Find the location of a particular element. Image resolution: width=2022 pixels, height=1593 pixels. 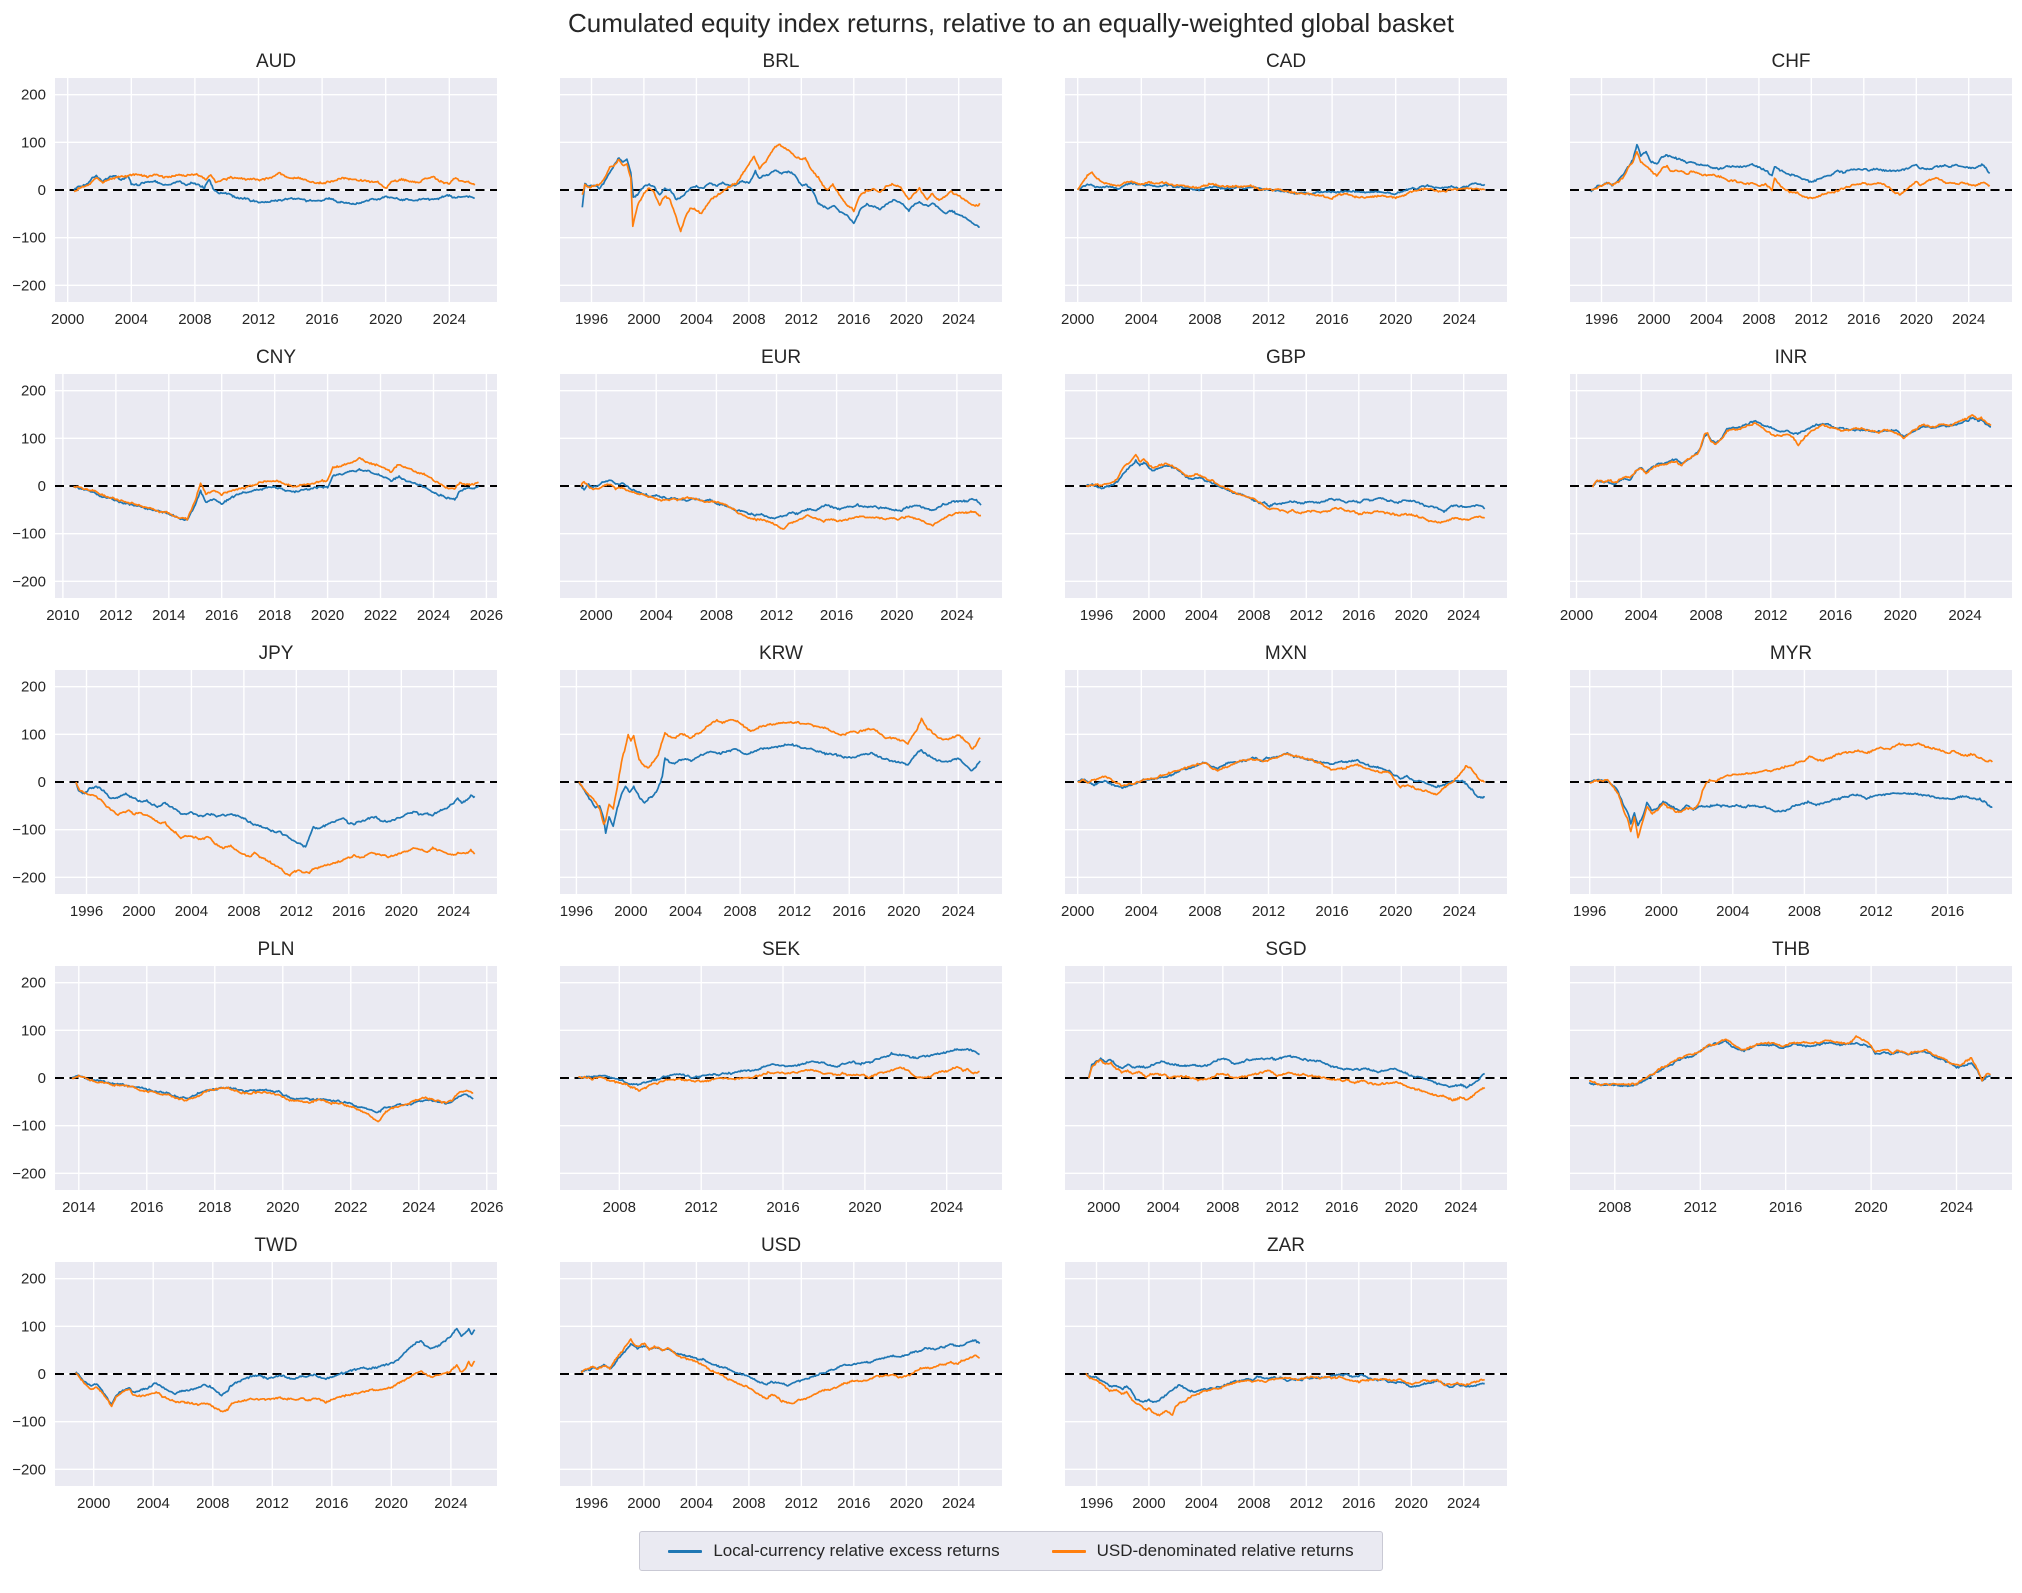

svg-text: 2022 is located at coordinates (350, 1207).